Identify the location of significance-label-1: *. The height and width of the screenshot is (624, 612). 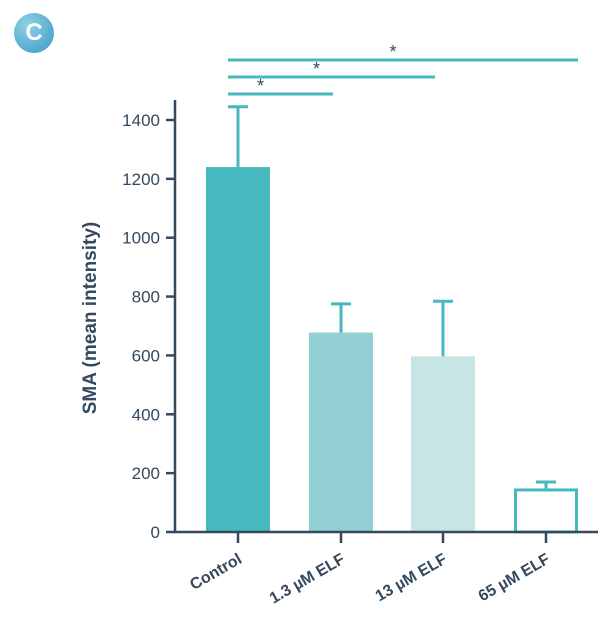
(316, 69).